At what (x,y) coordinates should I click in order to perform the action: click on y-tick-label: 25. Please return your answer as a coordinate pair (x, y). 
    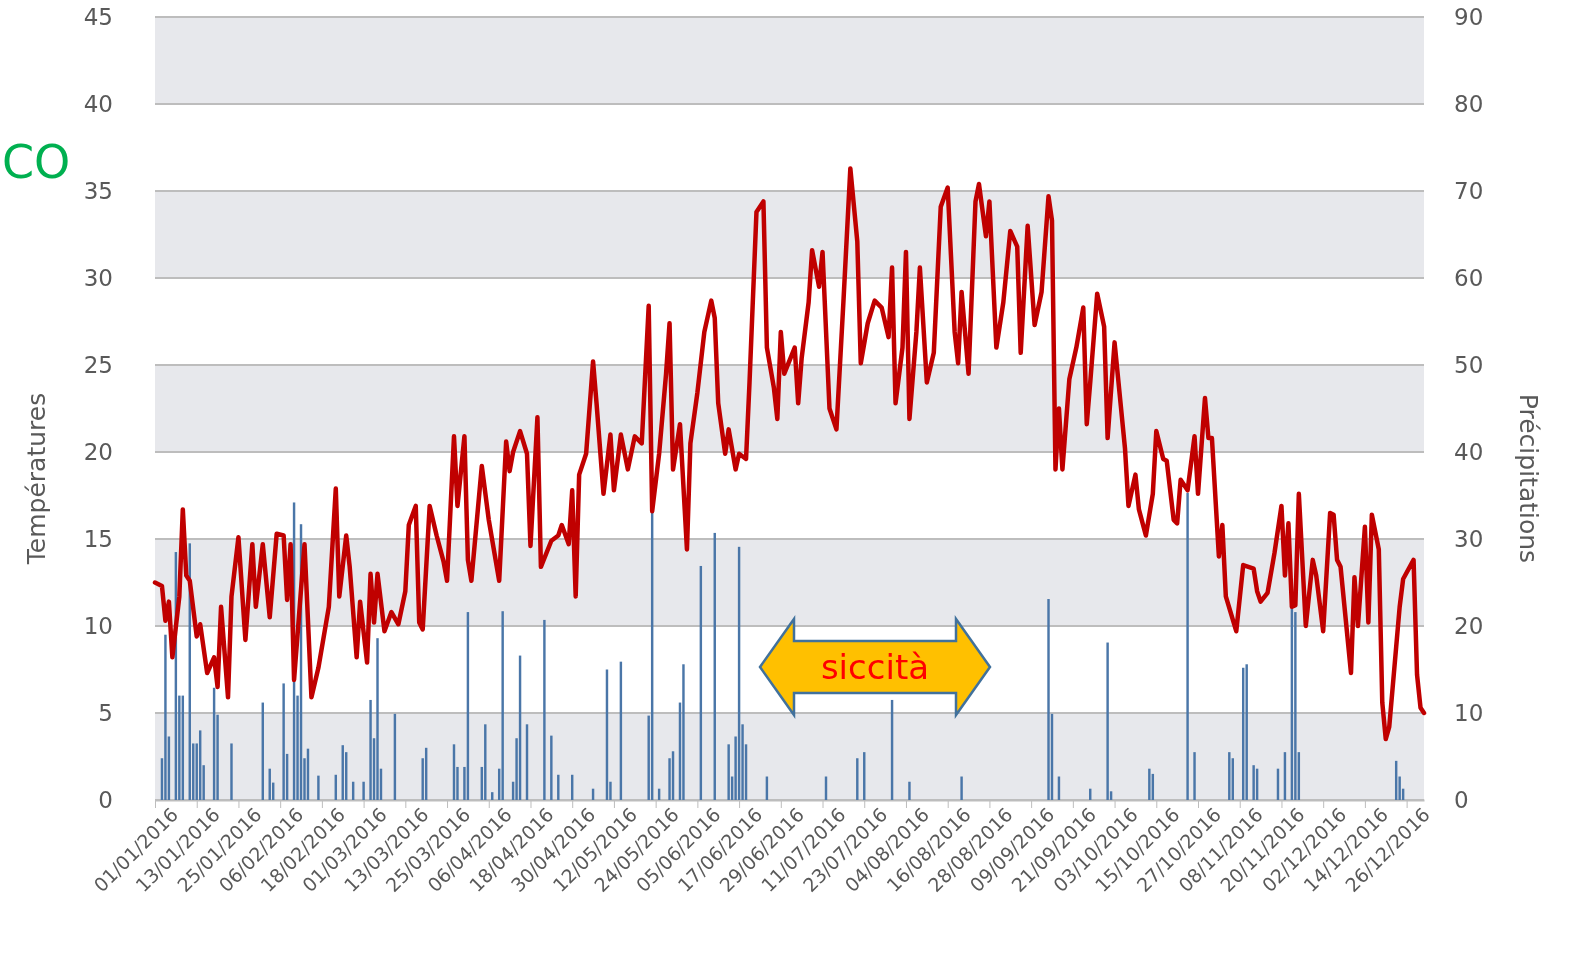
    Looking at the image, I should click on (98, 364).